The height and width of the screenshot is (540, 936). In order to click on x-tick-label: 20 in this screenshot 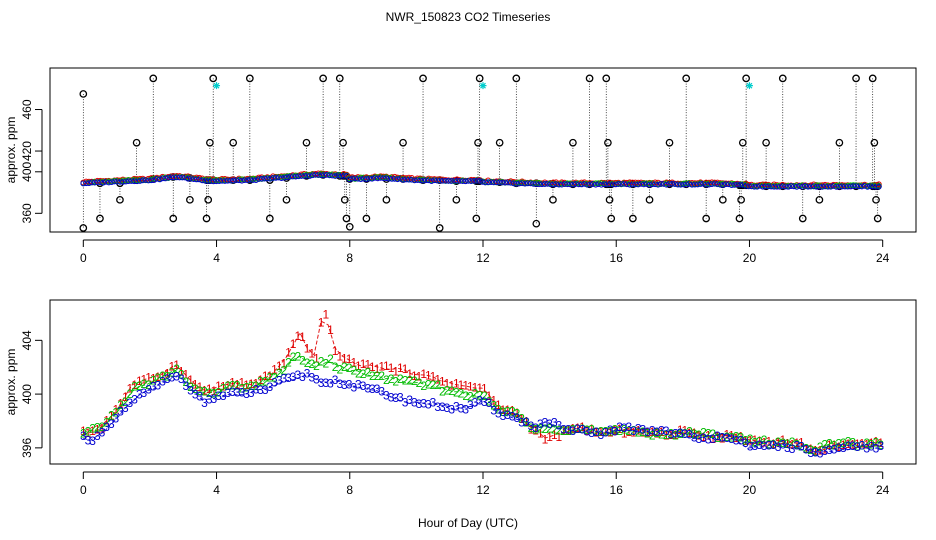, I will do `click(750, 258)`.